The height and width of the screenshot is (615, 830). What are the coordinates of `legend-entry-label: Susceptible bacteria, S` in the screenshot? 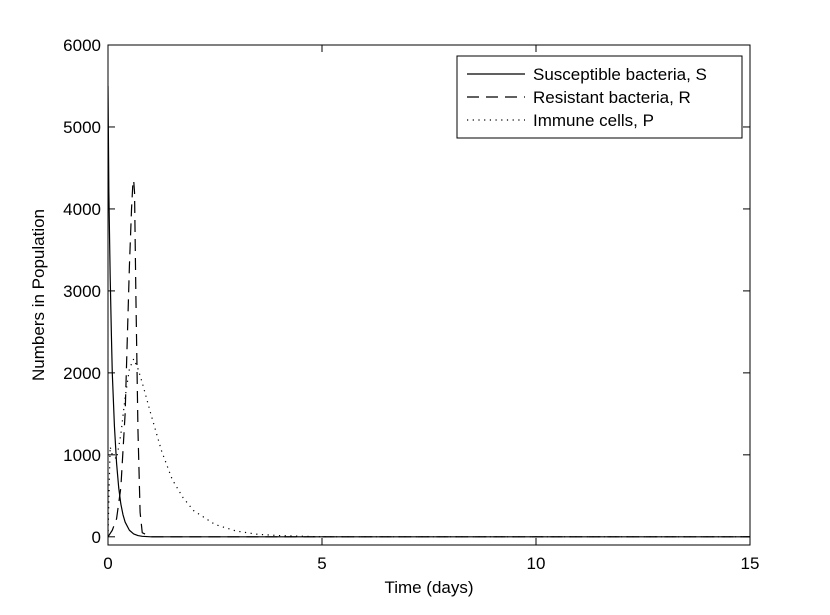 It's located at (620, 74).